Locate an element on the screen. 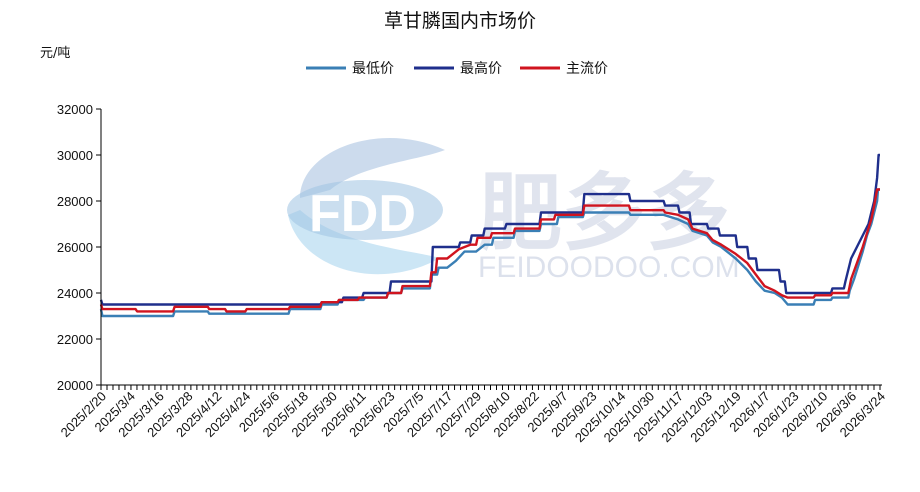  legend-label: 主流价 is located at coordinates (587, 69).